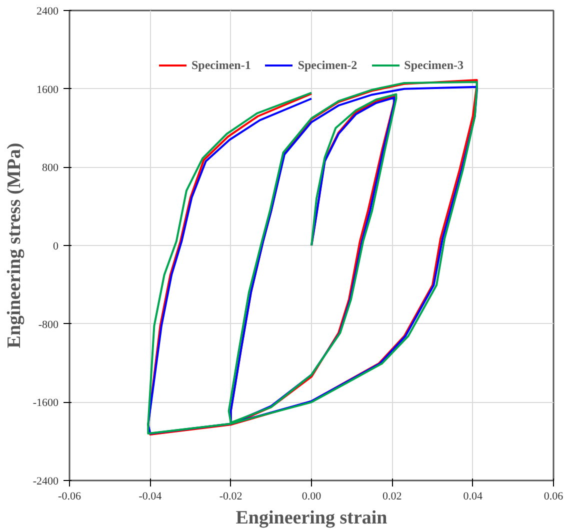 The image size is (573, 531). What do you see at coordinates (47, 12) in the screenshot?
I see `y-tick-label: 2400` at bounding box center [47, 12].